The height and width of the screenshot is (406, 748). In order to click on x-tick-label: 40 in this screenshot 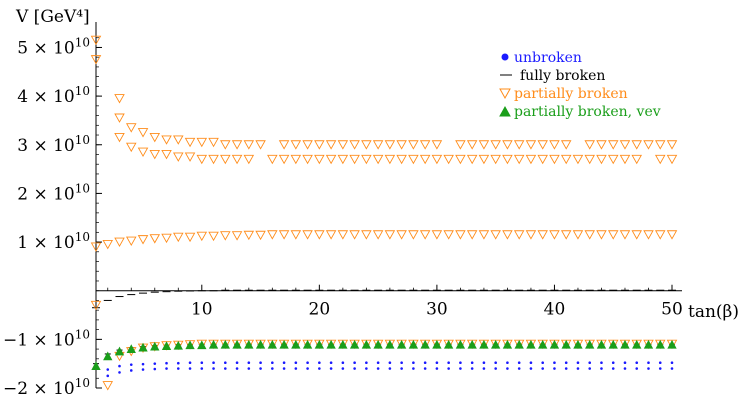, I will do `click(555, 310)`.